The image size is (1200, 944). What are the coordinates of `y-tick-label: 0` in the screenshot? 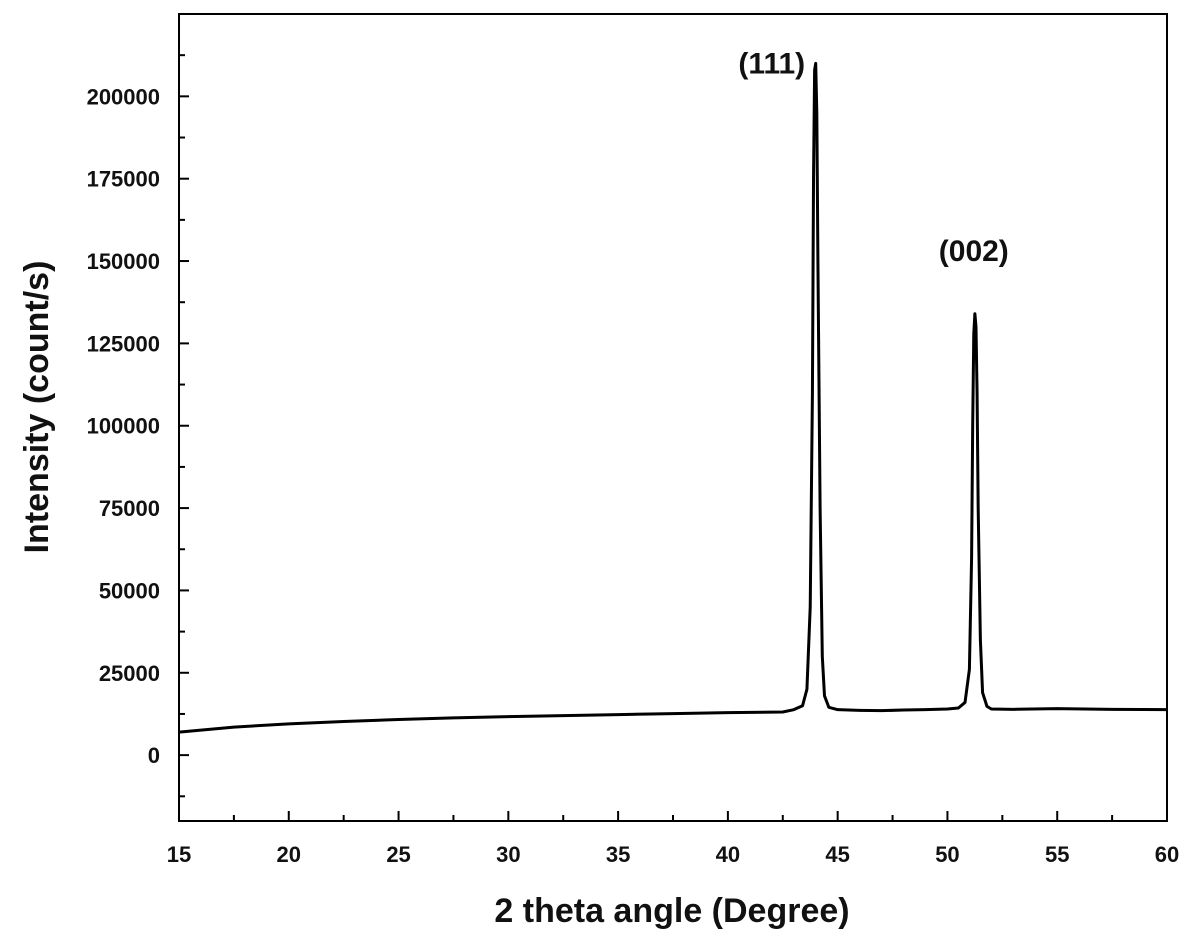 It's located at (154, 755).